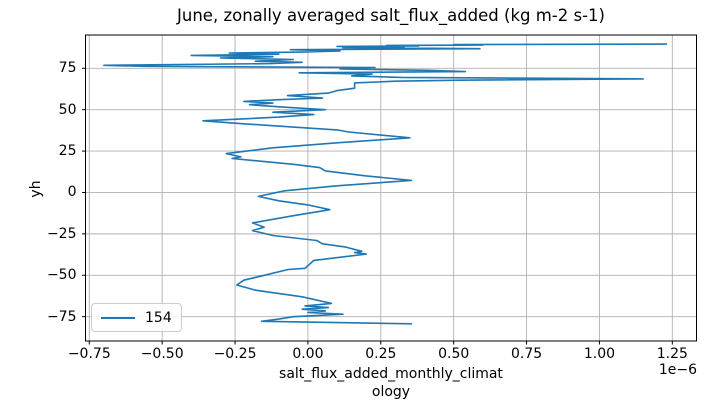 The image size is (705, 415). Describe the element at coordinates (235, 354) in the screenshot. I see `x-tick-label: −0.25` at that location.